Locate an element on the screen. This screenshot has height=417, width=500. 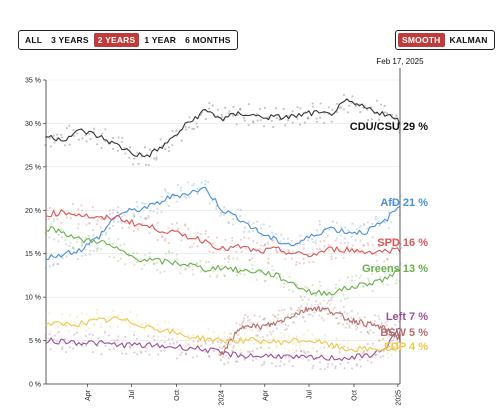
range-1-year-button: 1 YEAR is located at coordinates (160, 40).